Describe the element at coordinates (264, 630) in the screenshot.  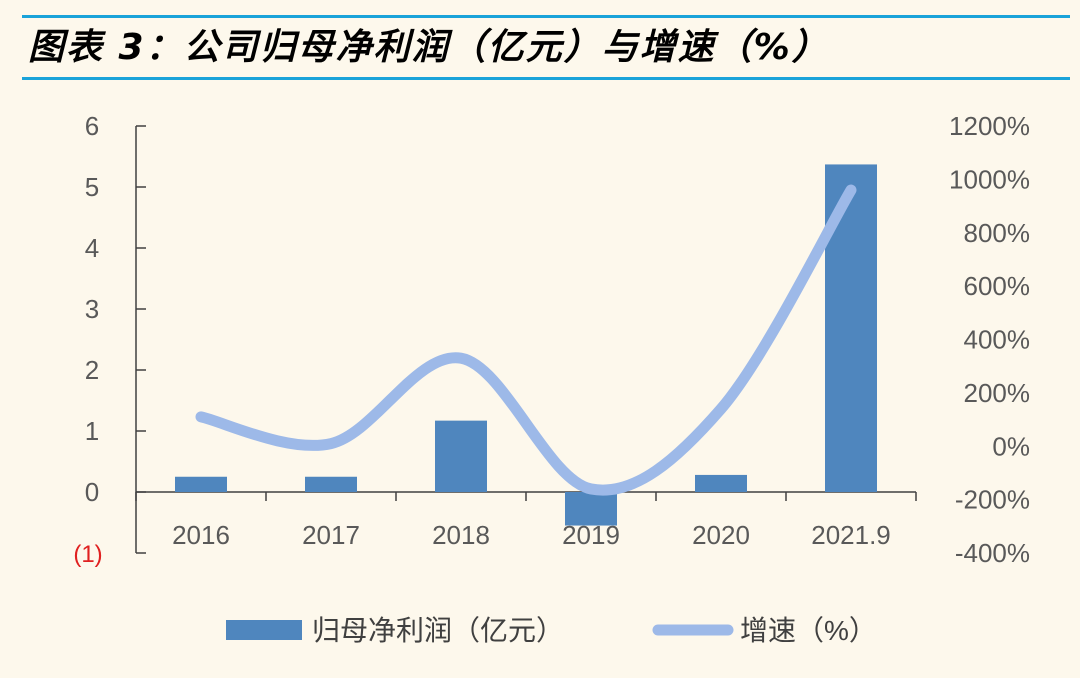
I see `legend-bar-swatch` at that location.